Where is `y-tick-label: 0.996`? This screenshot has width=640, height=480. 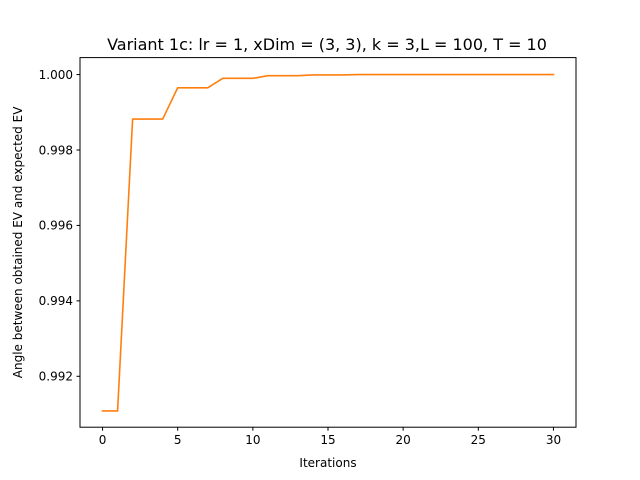 y-tick-label: 0.996 is located at coordinates (56, 226).